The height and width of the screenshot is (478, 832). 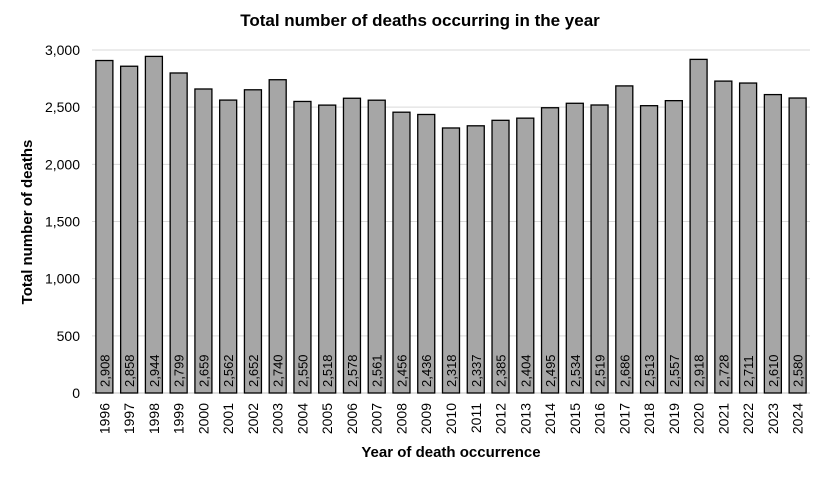 What do you see at coordinates (253, 370) in the screenshot?
I see `data-label: 2,652` at bounding box center [253, 370].